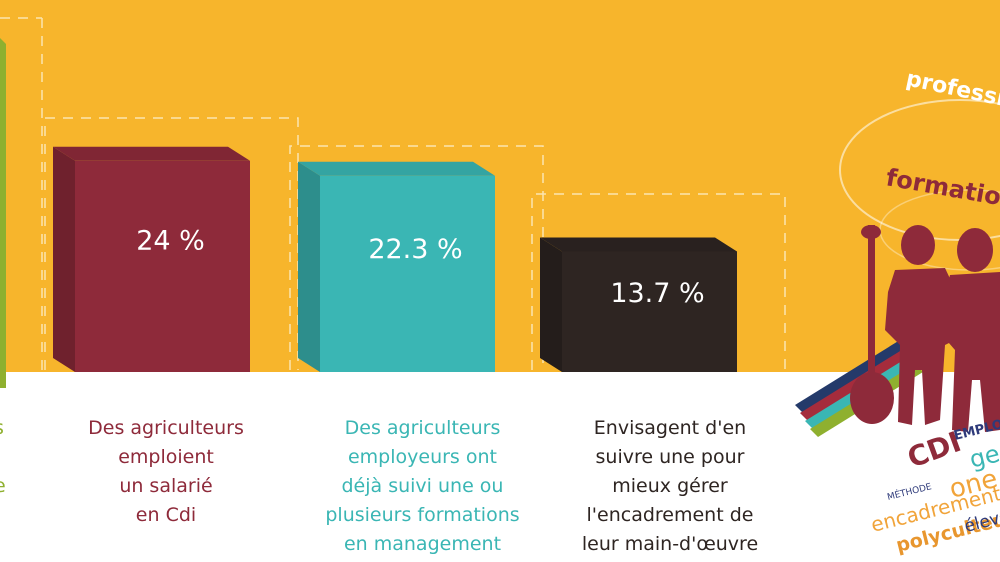 The image size is (1000, 562). Describe the element at coordinates (983, 456) in the screenshot. I see `word-ge: ge` at that location.